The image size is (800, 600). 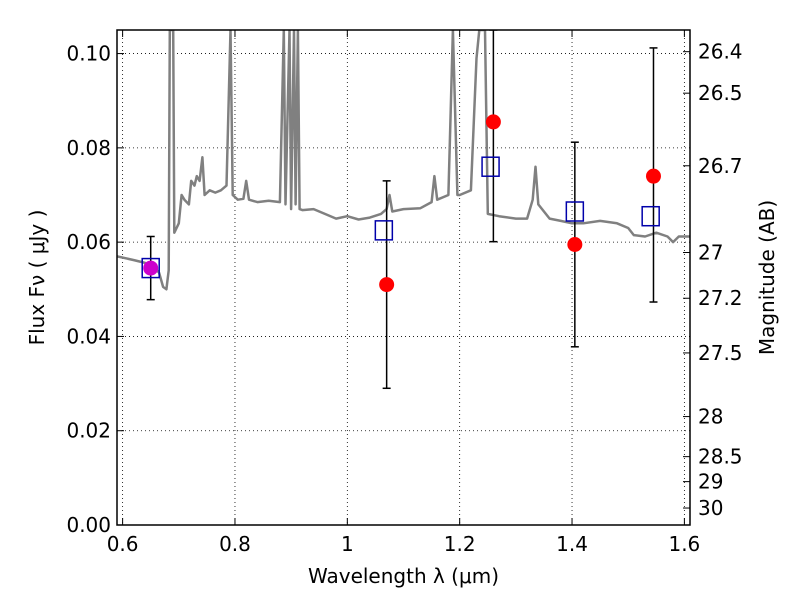 What do you see at coordinates (720, 93) in the screenshot?
I see `y2-tick-label: 26.5` at bounding box center [720, 93].